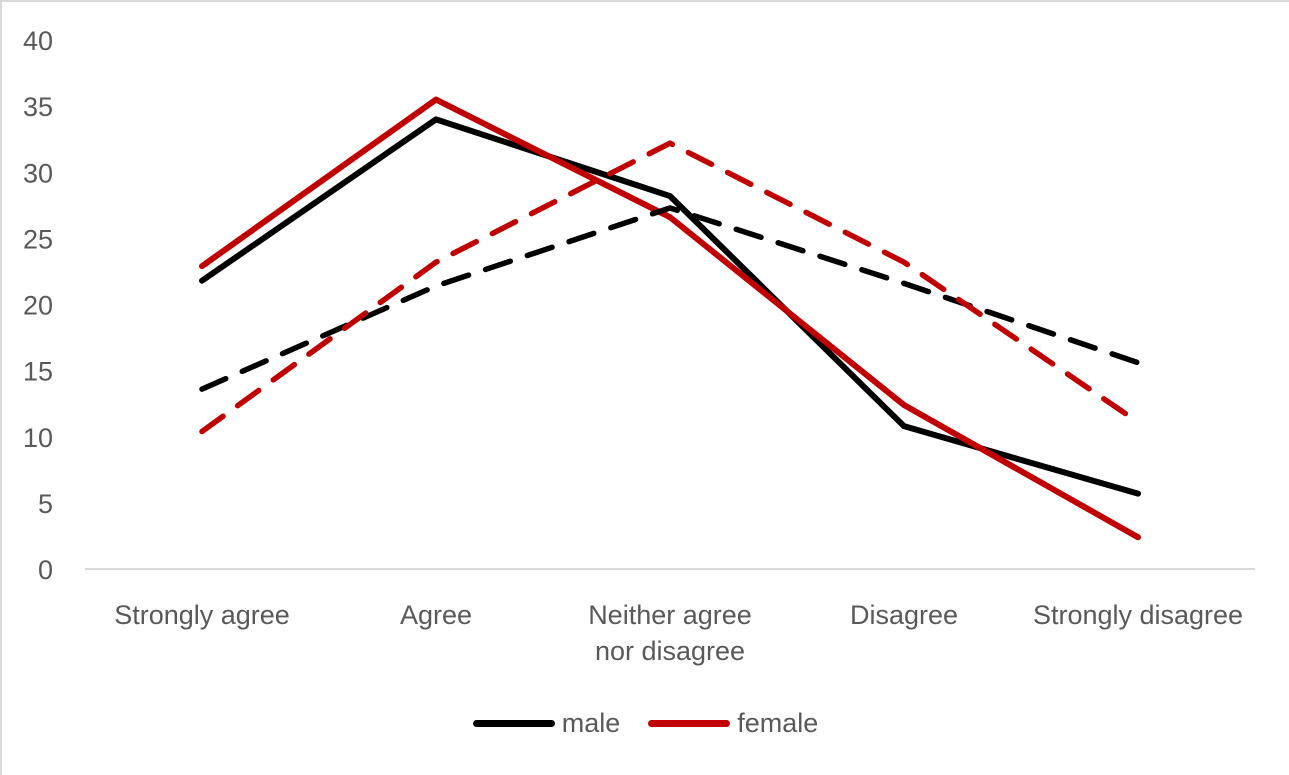  What do you see at coordinates (45, 570) in the screenshot?
I see `y-tick-label: 0` at bounding box center [45, 570].